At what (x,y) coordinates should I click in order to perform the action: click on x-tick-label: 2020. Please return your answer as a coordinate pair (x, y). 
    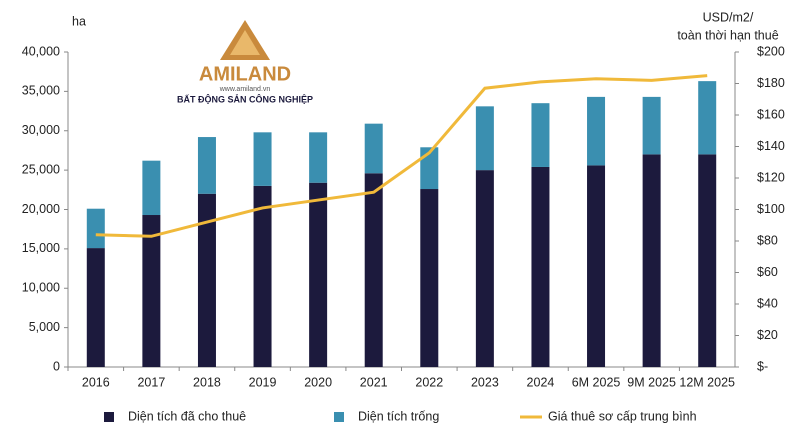
    Looking at the image, I should click on (318, 382).